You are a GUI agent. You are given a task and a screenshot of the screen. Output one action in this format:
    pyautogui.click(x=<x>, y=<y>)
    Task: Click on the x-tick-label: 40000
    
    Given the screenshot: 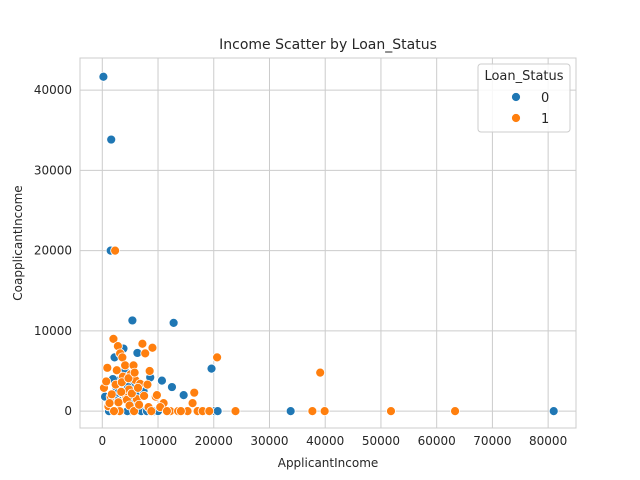 What is the action you would take?
    pyautogui.click(x=325, y=441)
    